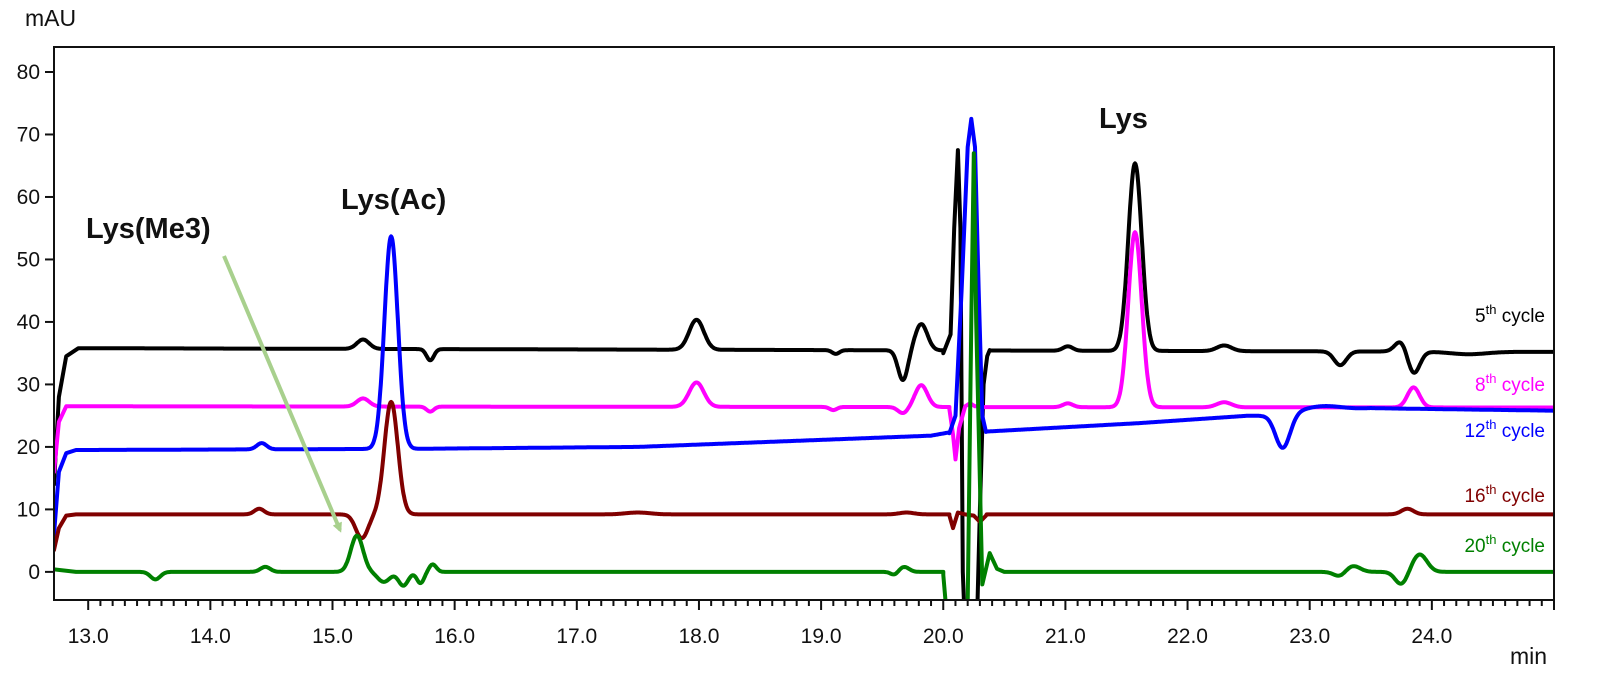  What do you see at coordinates (454, 636) in the screenshot?
I see `x-tick-label: 16.0` at bounding box center [454, 636].